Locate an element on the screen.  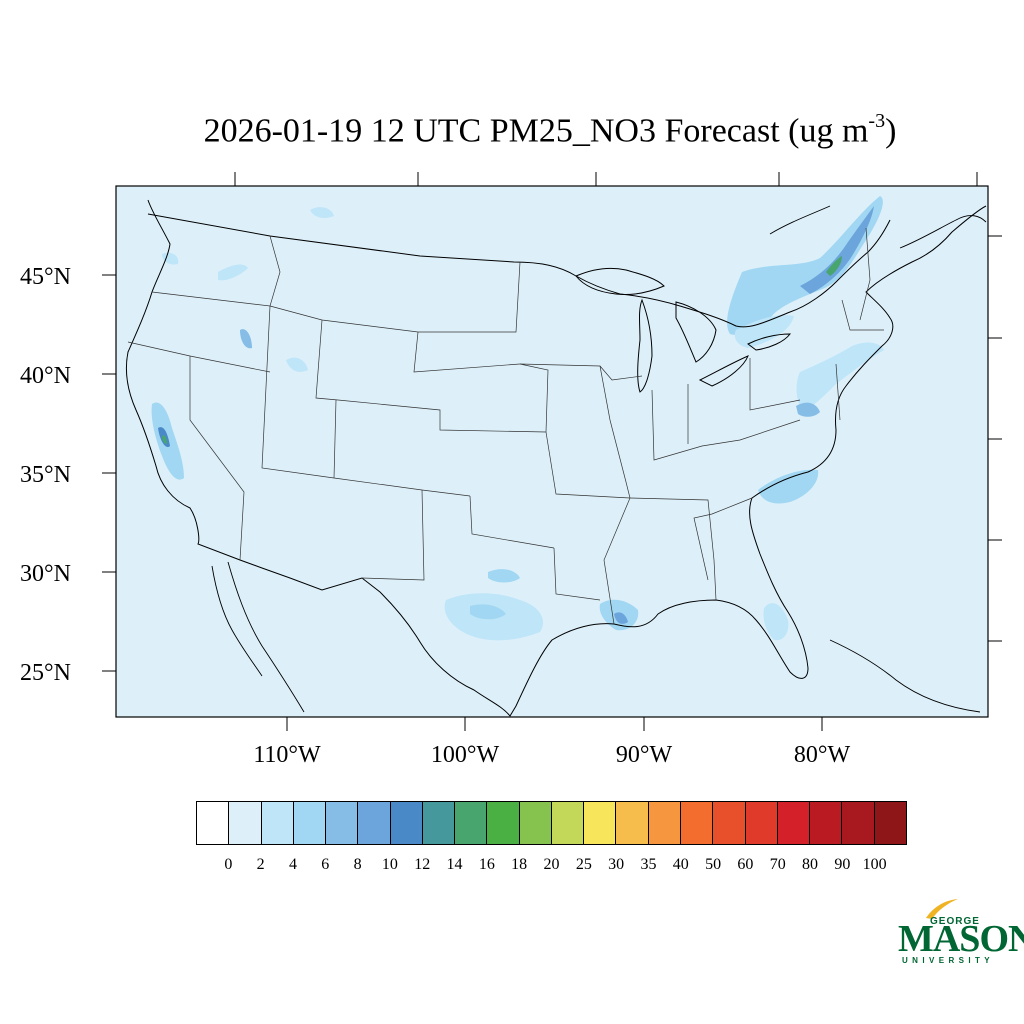
colorbar-label: 12 is located at coordinates (422, 864).